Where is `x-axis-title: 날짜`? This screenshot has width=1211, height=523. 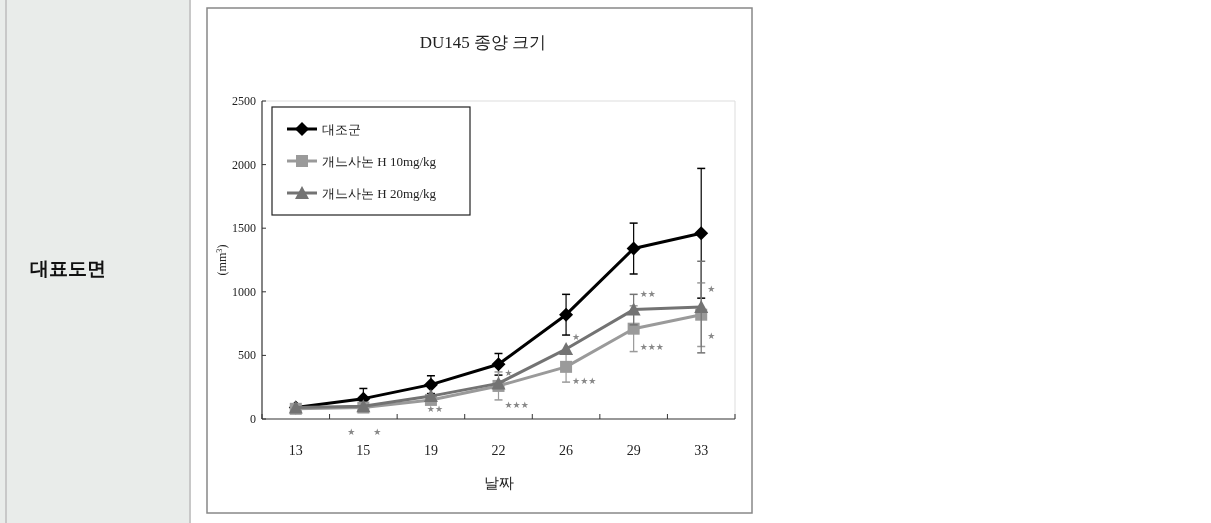 x-axis-title: 날짜 is located at coordinates (498, 483).